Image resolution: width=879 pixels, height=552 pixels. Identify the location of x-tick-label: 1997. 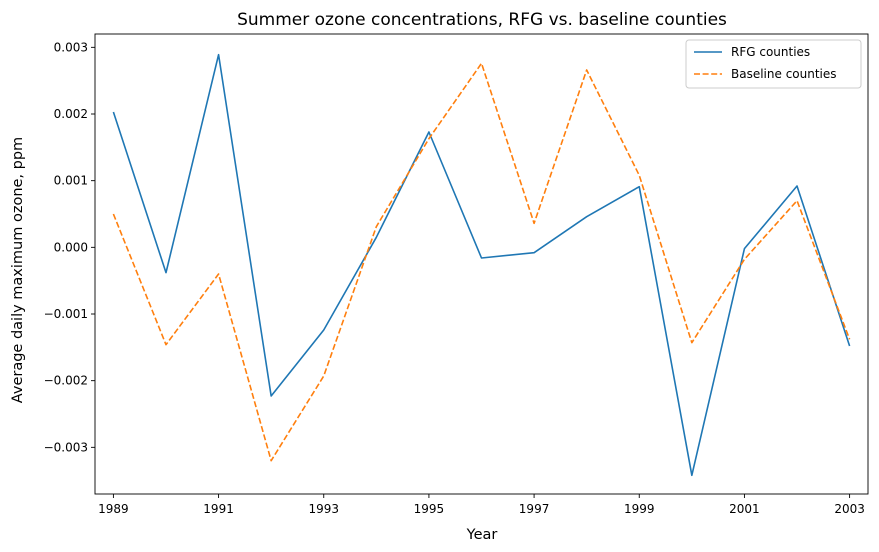
(534, 509).